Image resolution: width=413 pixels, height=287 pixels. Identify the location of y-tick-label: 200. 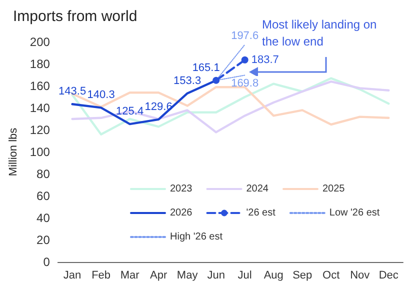
(40, 42).